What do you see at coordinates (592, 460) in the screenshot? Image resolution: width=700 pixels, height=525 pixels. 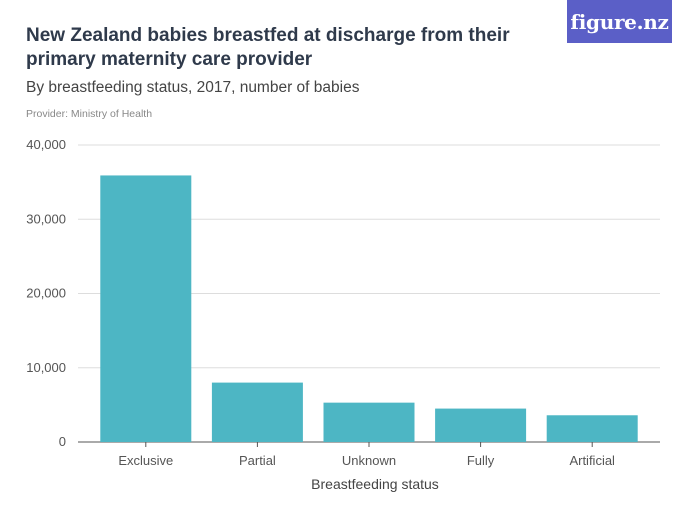 I see `x-tick-label: Artificial` at bounding box center [592, 460].